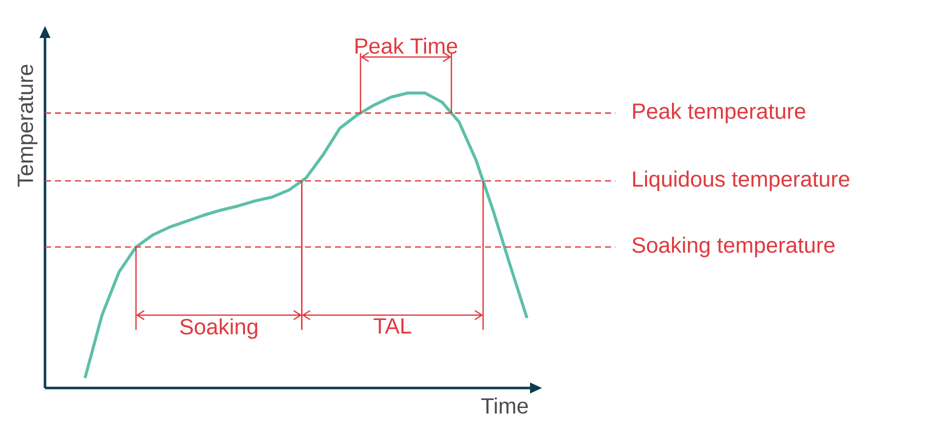  I want to click on annotation: TAL, so click(393, 326).